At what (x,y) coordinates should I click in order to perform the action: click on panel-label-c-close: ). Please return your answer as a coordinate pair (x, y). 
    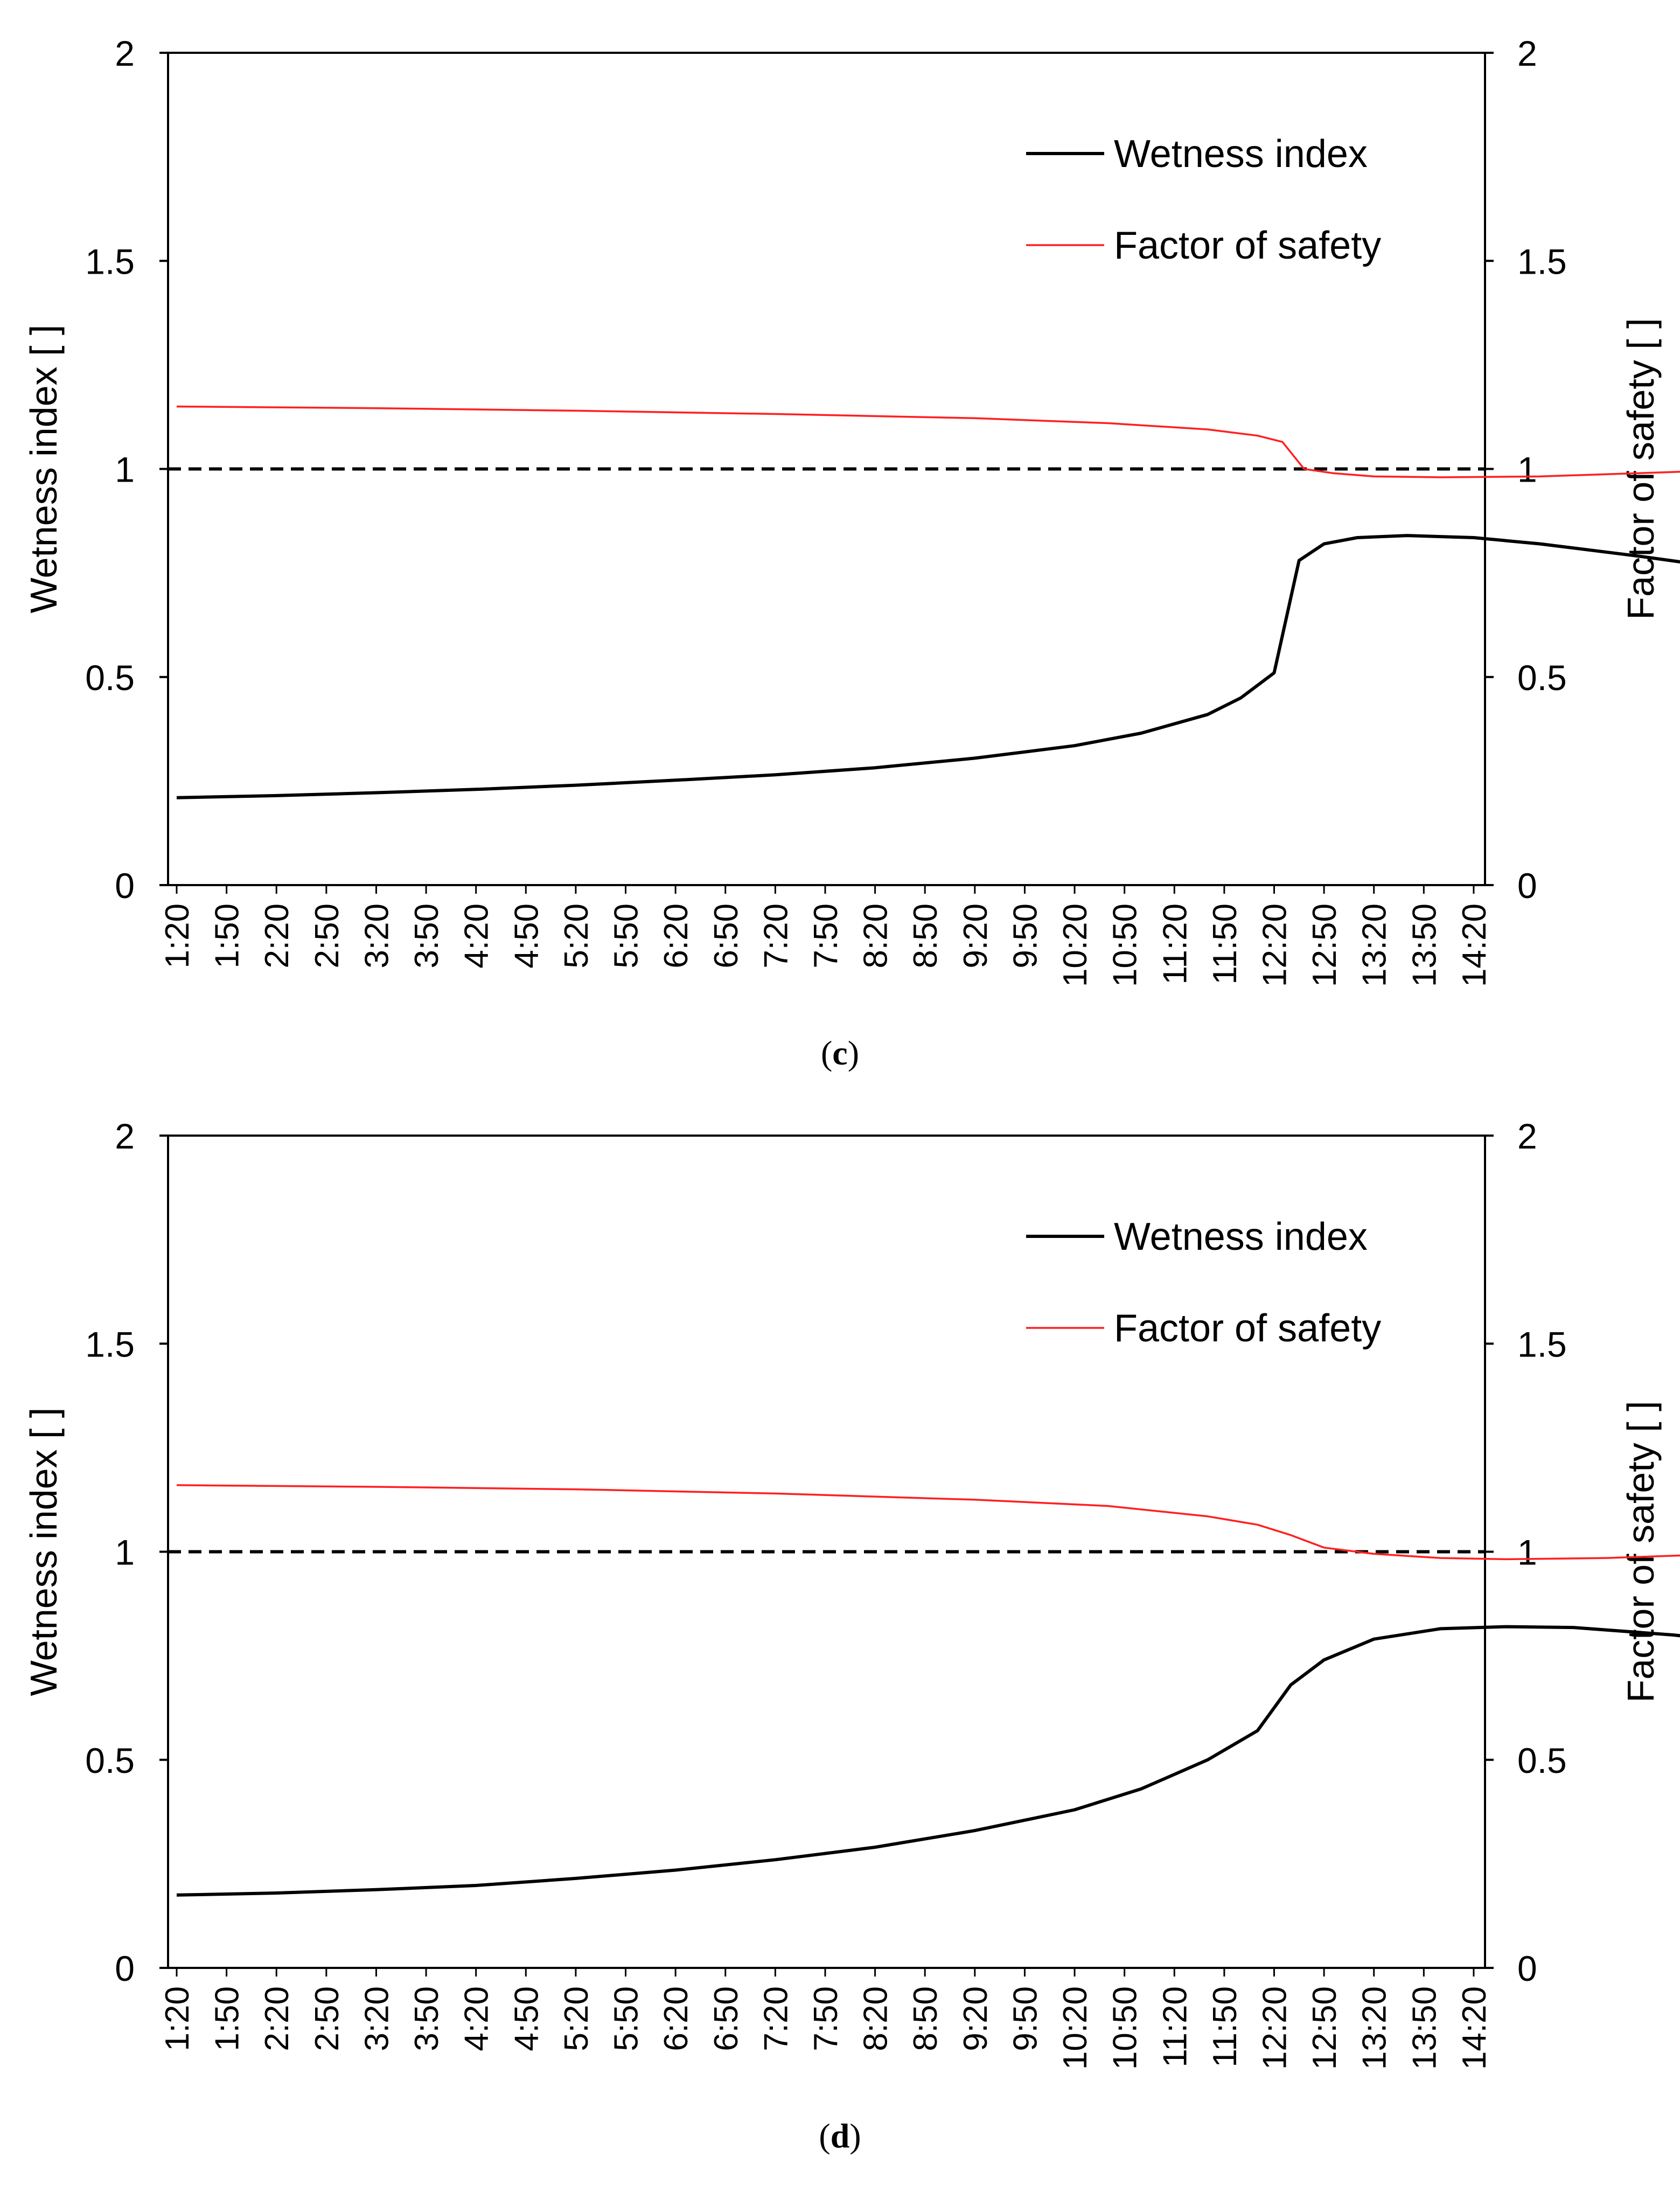
    Looking at the image, I should click on (853, 1053).